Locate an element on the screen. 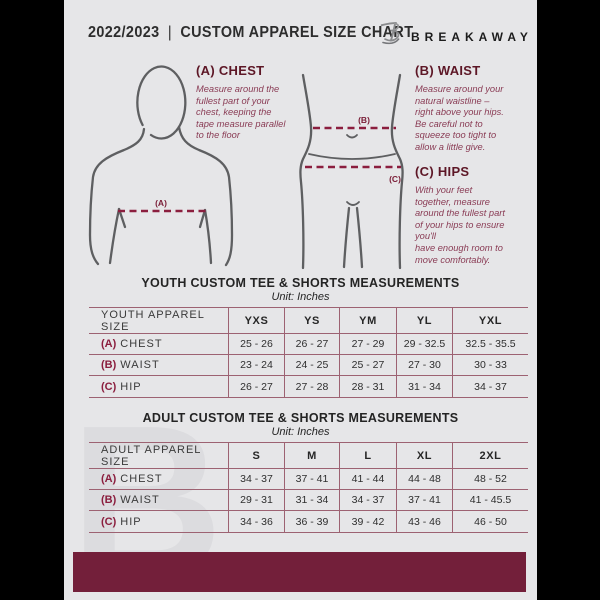 Image resolution: width=600 pixels, height=600 pixels. size-table-label-header: YOUTH APPAREL SIZE is located at coordinates (153, 320).